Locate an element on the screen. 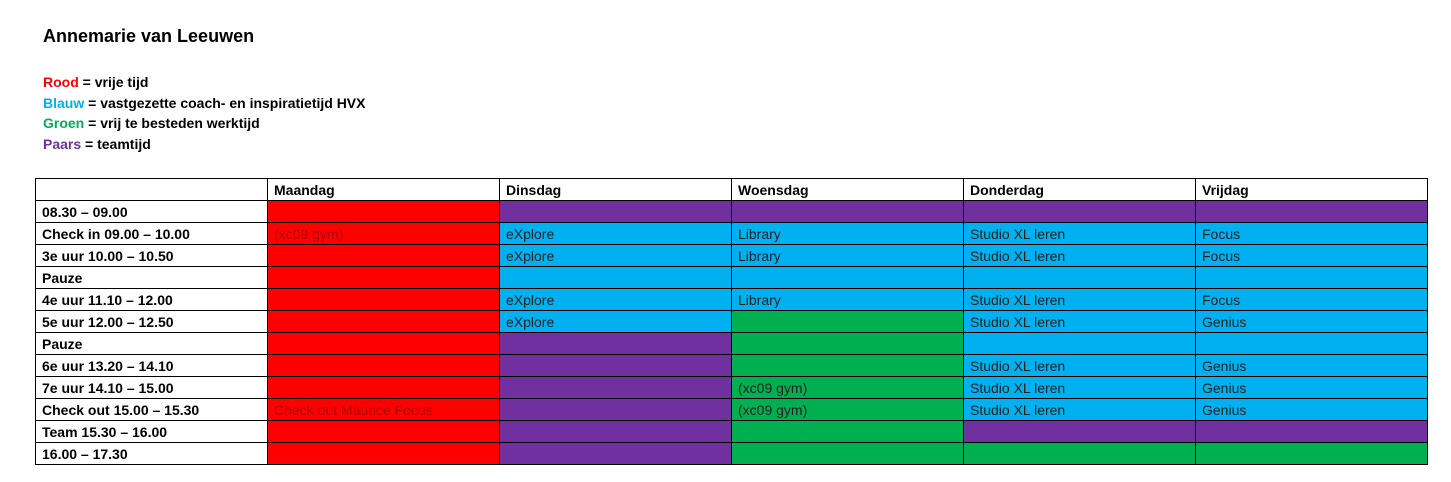 The image size is (1451, 482). time-slot: 7e uur 14.10 – 15.00 is located at coordinates (151, 387).